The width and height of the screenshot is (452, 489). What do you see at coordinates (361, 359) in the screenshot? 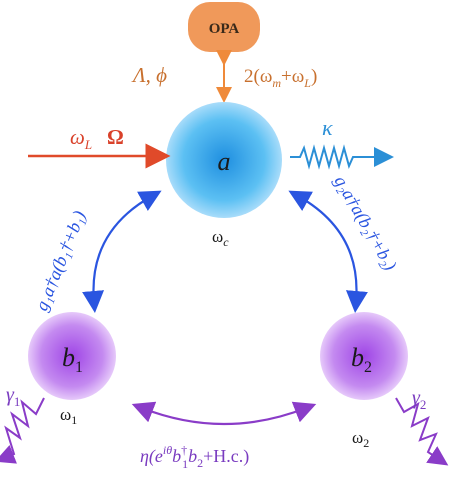
I see `mech2-symbol: b2` at bounding box center [361, 359].